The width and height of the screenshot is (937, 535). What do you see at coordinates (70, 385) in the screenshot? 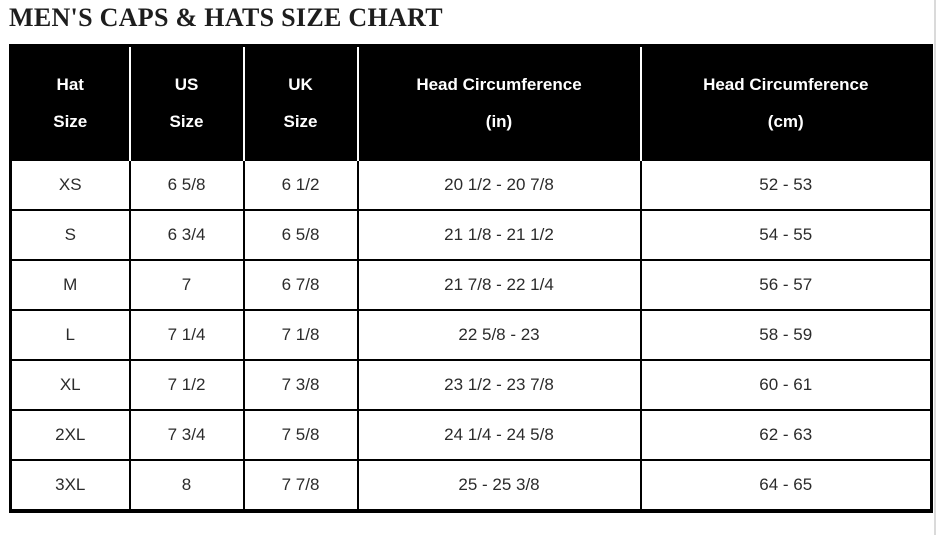
I see `cell-hat-size: XL` at bounding box center [70, 385].